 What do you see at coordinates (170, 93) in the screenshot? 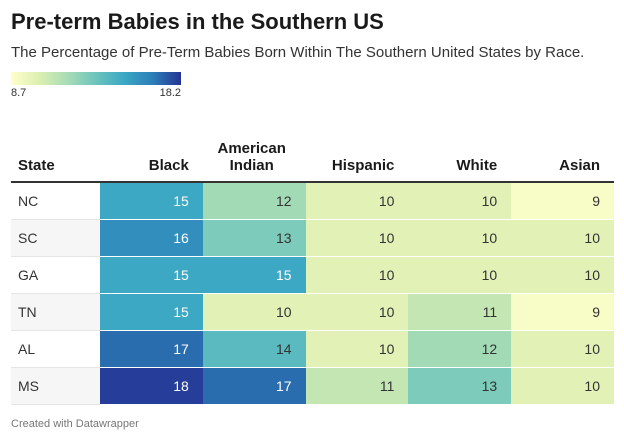
I see `legend-max-label: 18.2` at bounding box center [170, 93].